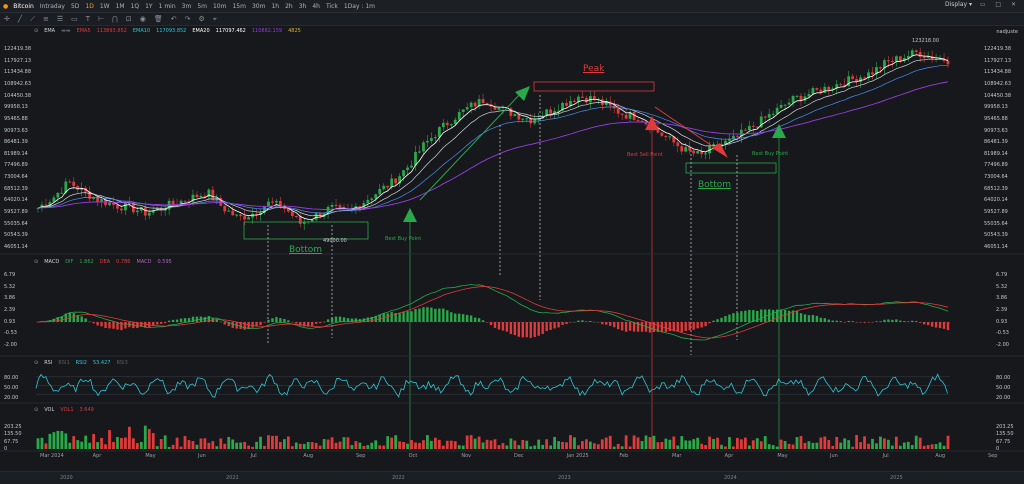 The image size is (1024, 484). Describe the element at coordinates (158, 19) in the screenshot. I see `trash-icon: 🗑` at that location.